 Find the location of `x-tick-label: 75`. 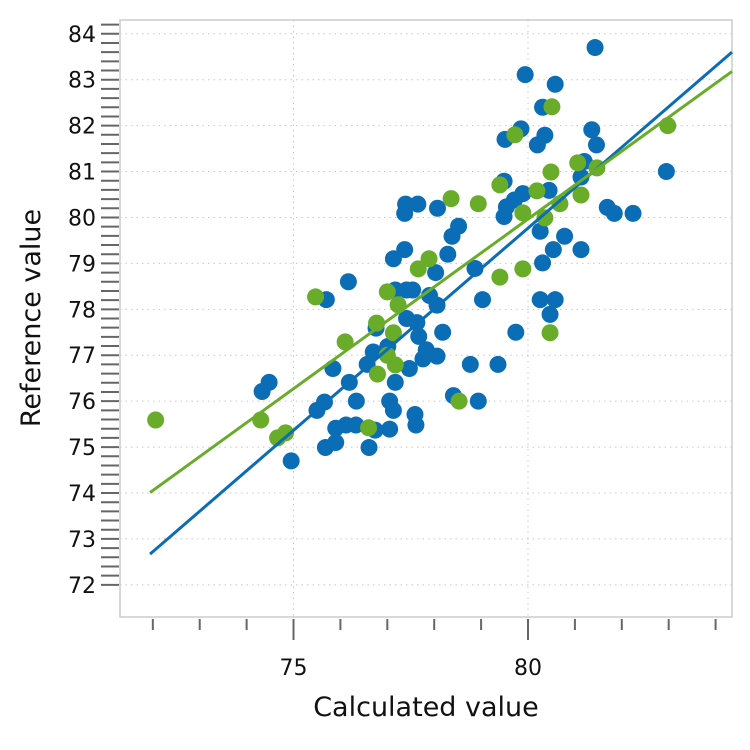

x-tick-label: 75 is located at coordinates (294, 668).